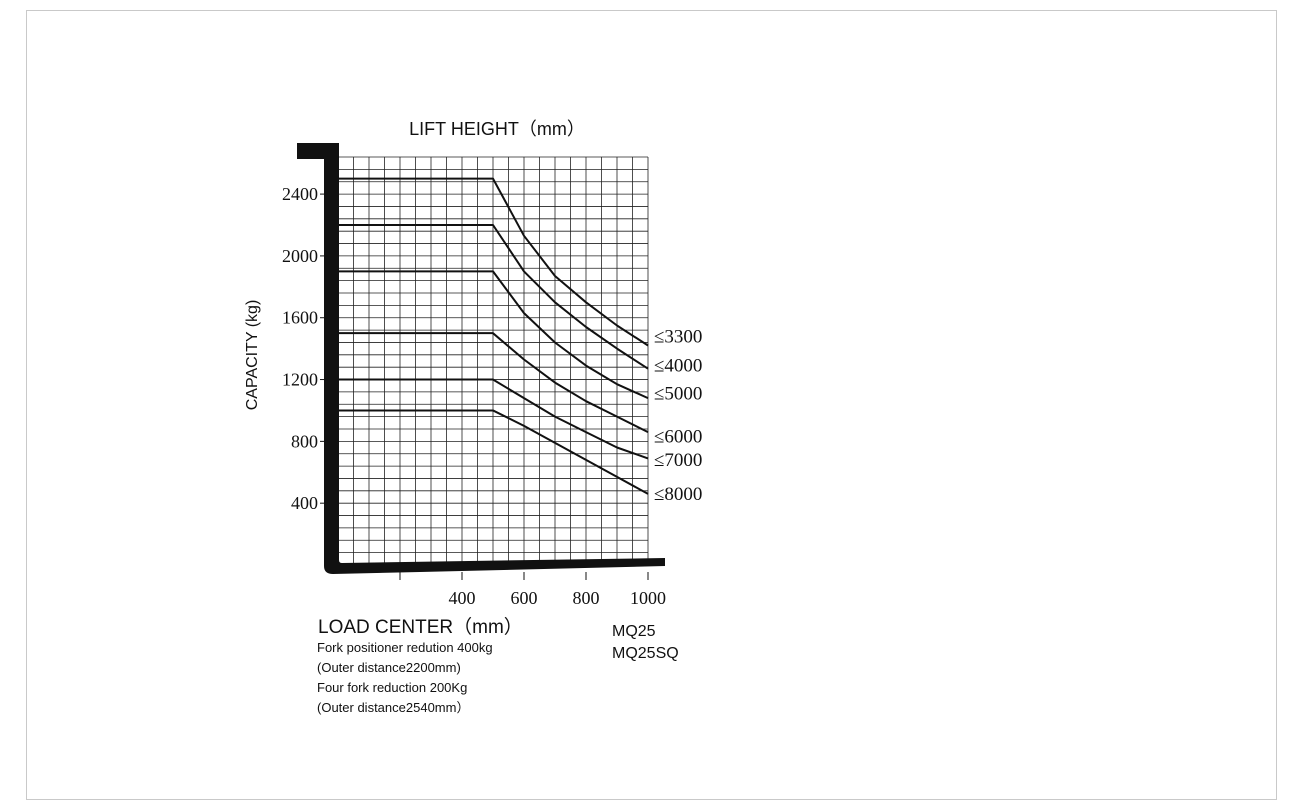  What do you see at coordinates (389, 667) in the screenshot?
I see `note-outer-distance-1: (Outer distance2200mm)` at bounding box center [389, 667].